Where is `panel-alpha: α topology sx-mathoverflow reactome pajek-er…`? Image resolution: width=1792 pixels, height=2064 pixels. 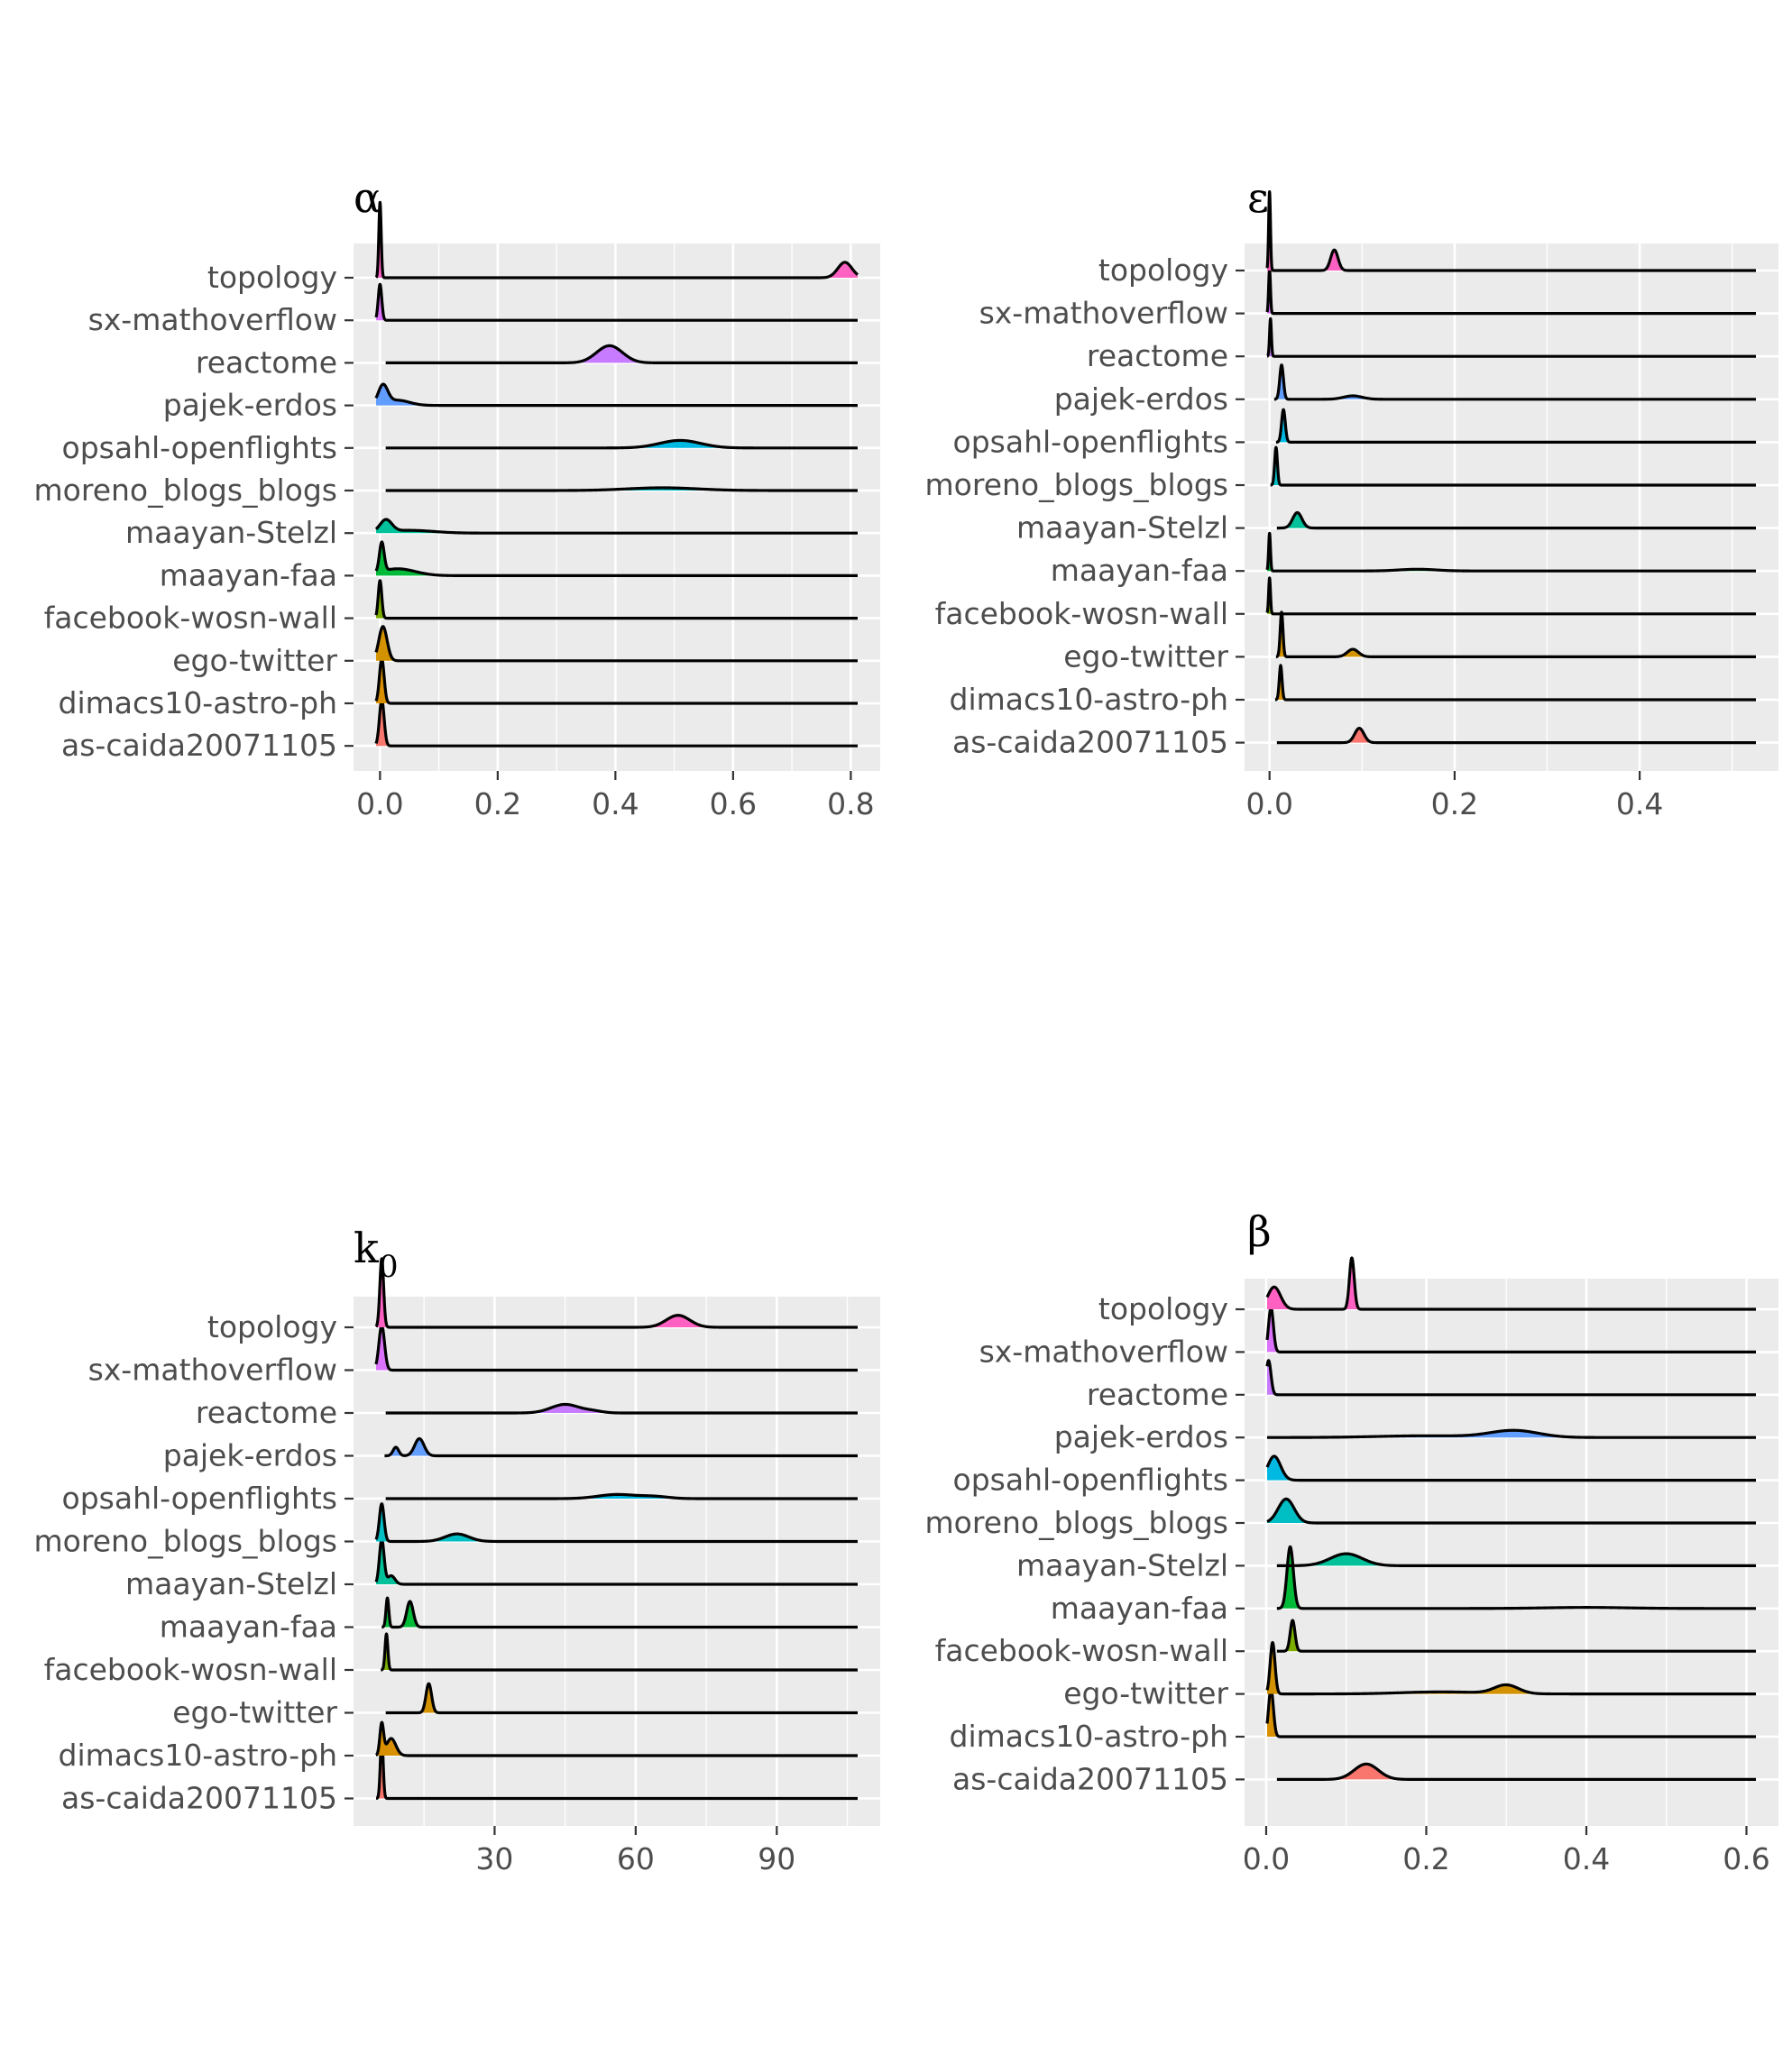 panel-alpha: α topology sx-mathoverflow reactome pajek-er… is located at coordinates (457, 497).